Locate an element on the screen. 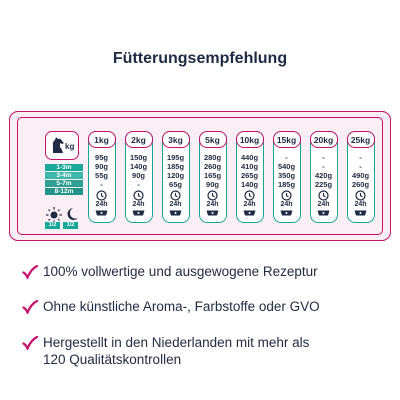  portion-value: 265g is located at coordinates (249, 175).